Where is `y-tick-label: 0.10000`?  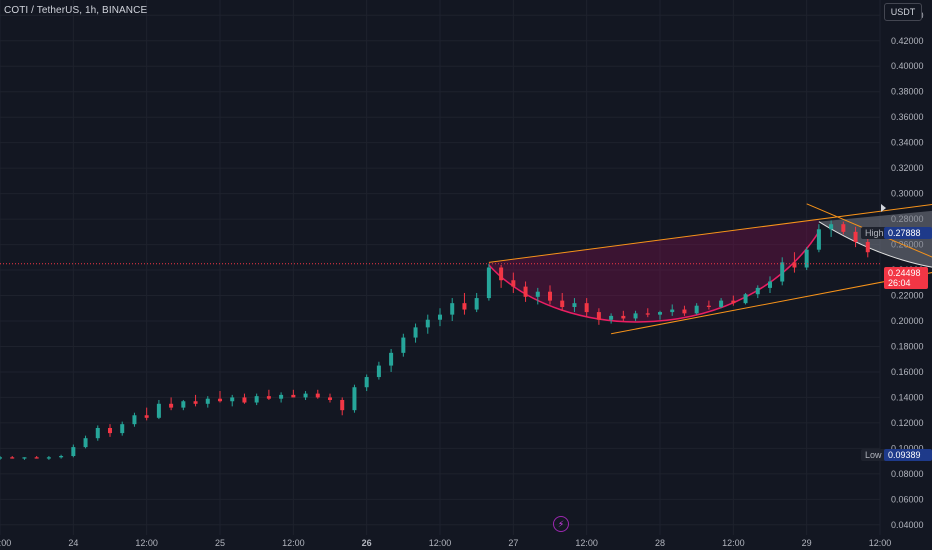
y-tick-label: 0.10000 is located at coordinates (907, 448).